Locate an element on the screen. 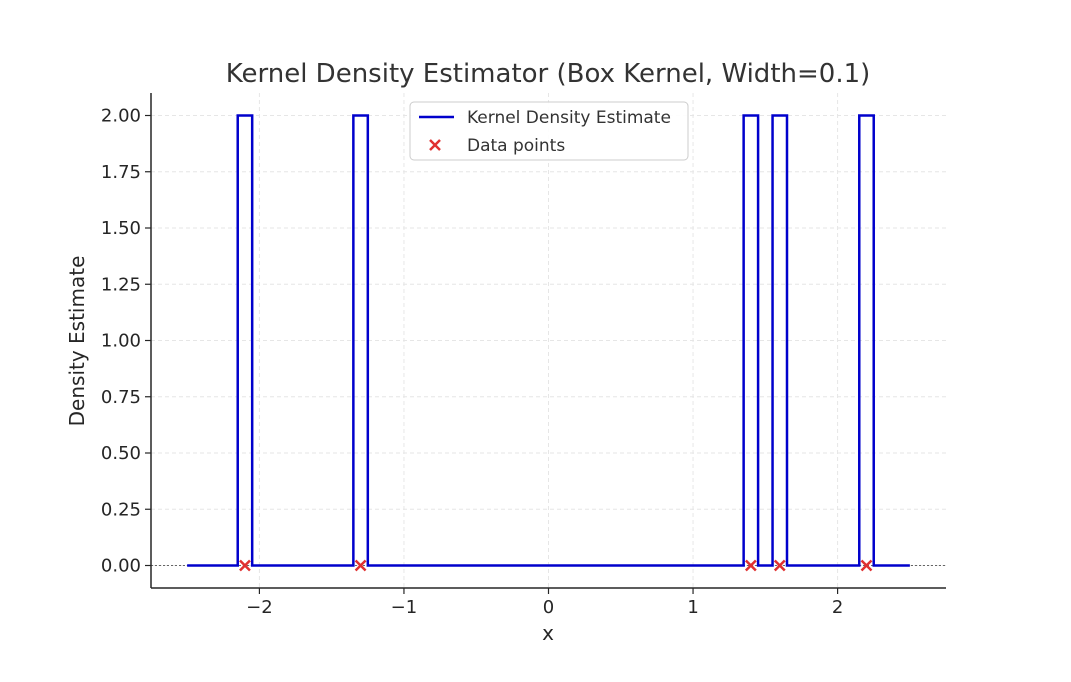 Image resolution: width=1071 pixels, height=682 pixels. legend-label-data-points: Data points is located at coordinates (516, 146).